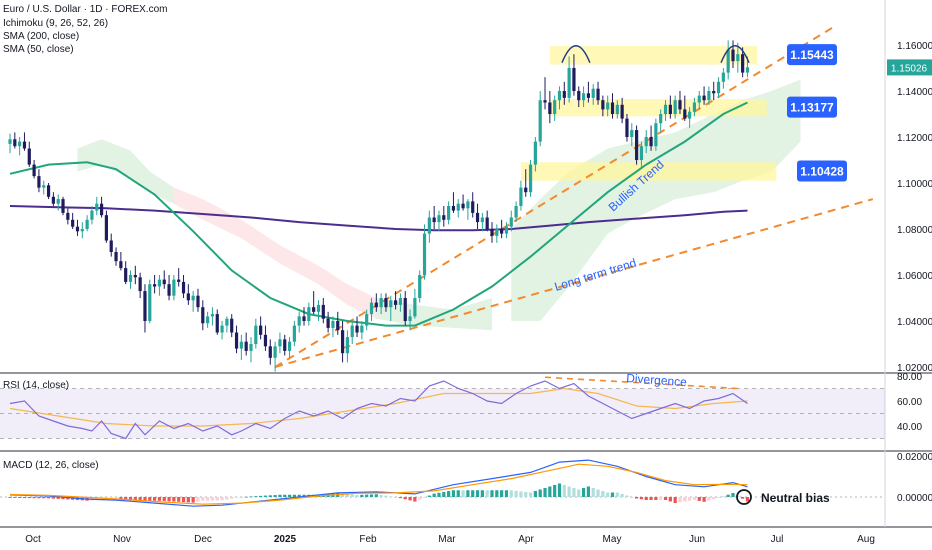 Image resolution: width=932 pixels, height=550 pixels. What do you see at coordinates (914, 46) in the screenshot?
I see `price-tick-label: 1.16000` at bounding box center [914, 46].